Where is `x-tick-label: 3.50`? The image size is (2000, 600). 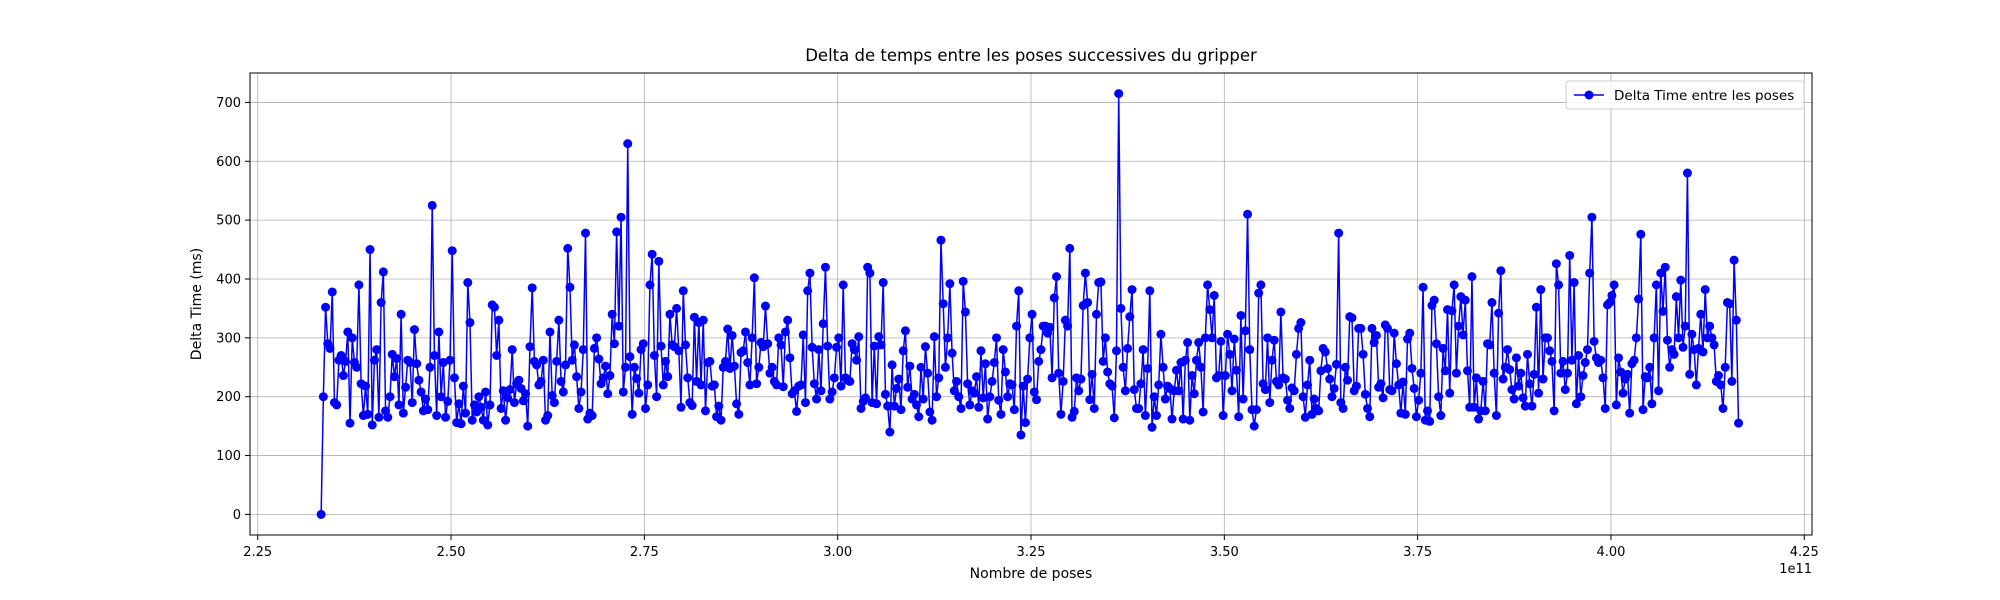
x-tick-label: 3.50 is located at coordinates (1224, 552).